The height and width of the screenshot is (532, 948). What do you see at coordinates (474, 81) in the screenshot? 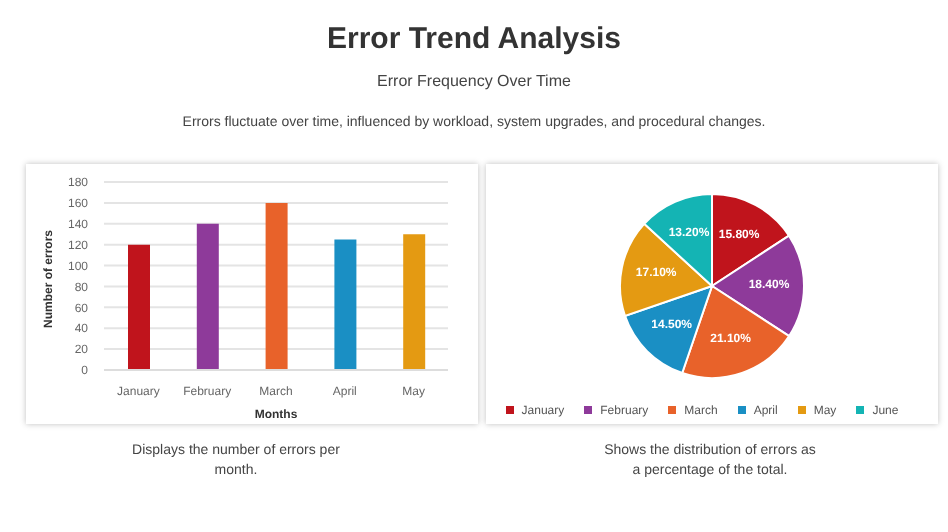
I see `chart-subtitle: Error Frequency Over Time` at bounding box center [474, 81].